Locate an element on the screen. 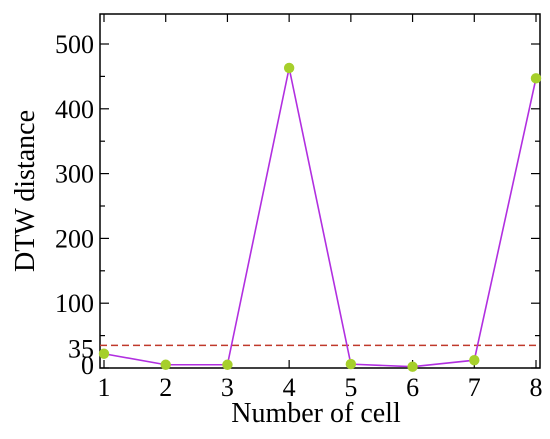 Image resolution: width=550 pixels, height=439 pixels. y-tick-label: 300 is located at coordinates (74, 174).